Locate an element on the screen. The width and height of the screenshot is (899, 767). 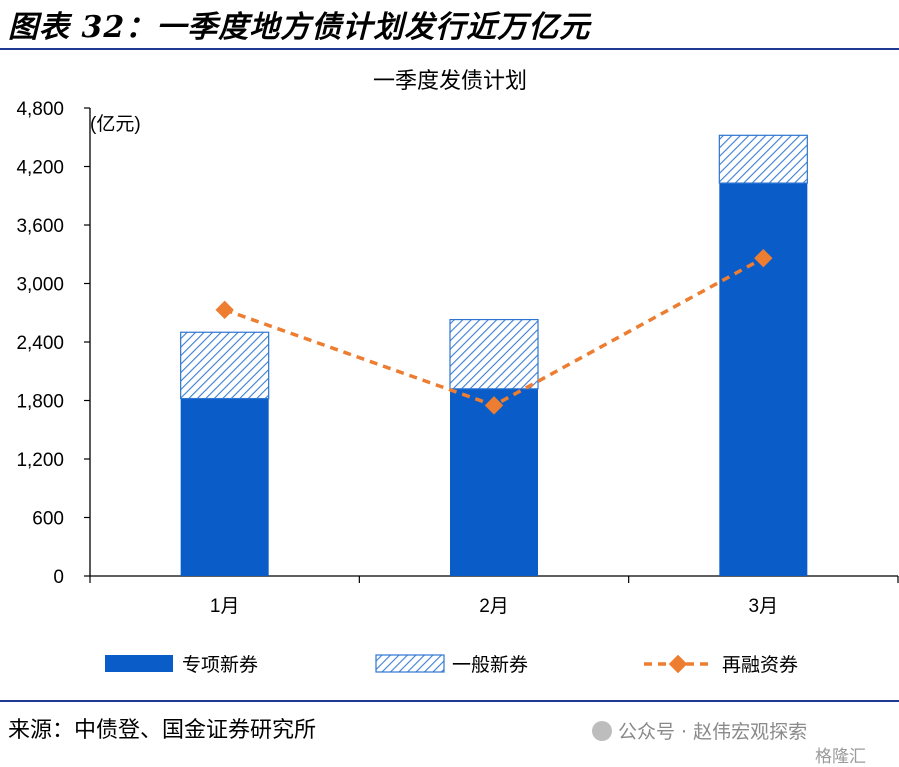
chart-title: 一季度发债计划 is located at coordinates (450, 80).